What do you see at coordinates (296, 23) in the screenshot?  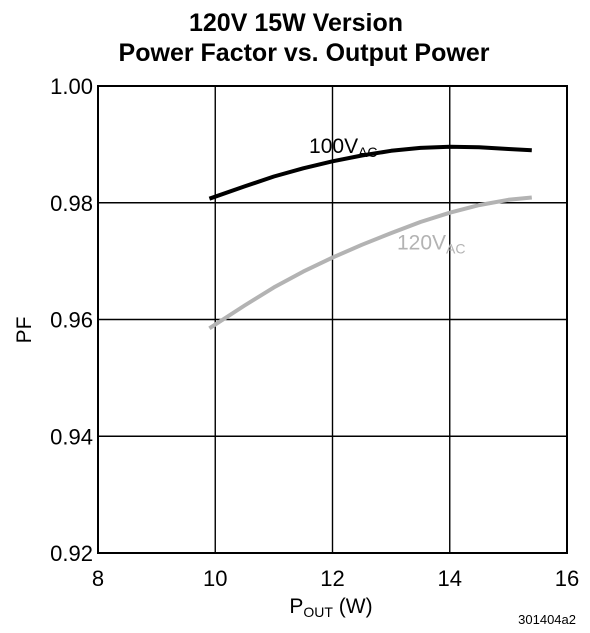 I see `chart-title: 120V 15W Version` at bounding box center [296, 23].